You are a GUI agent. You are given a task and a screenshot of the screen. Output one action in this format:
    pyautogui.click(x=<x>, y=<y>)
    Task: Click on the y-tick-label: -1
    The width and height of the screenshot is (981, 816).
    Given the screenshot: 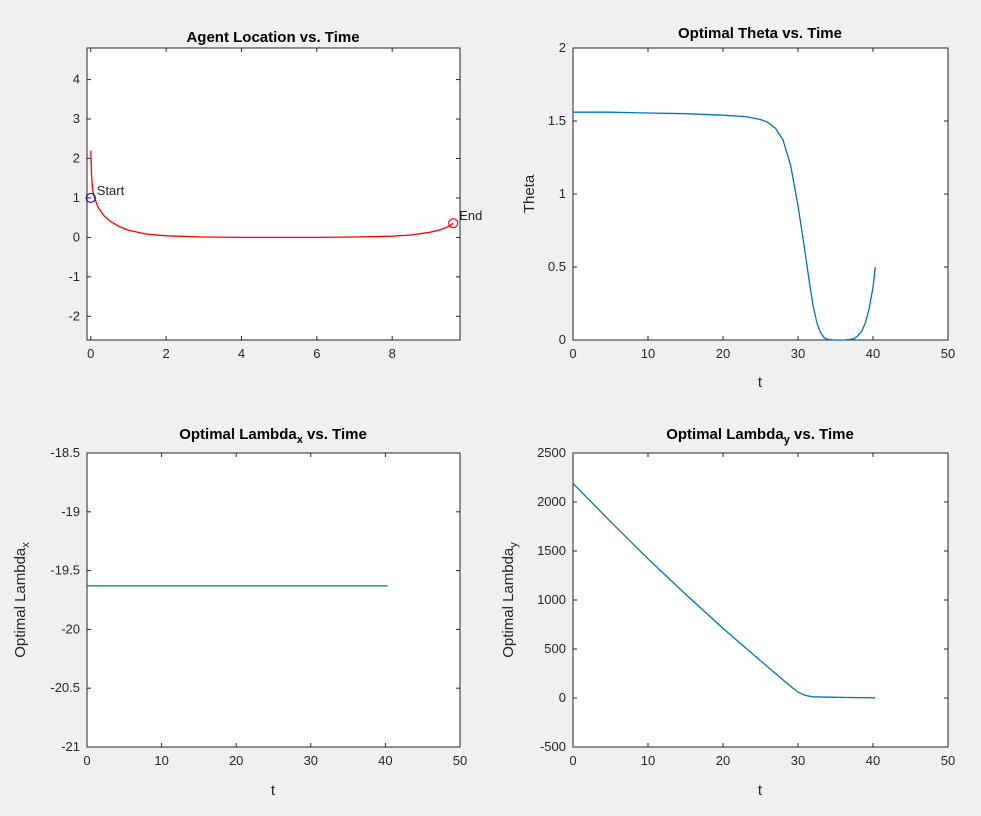 What is the action you would take?
    pyautogui.click(x=74, y=276)
    